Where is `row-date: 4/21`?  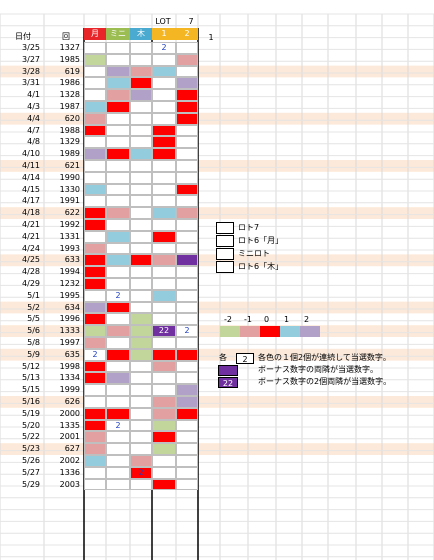
row-date: 4/21 is located at coordinates (31, 236).